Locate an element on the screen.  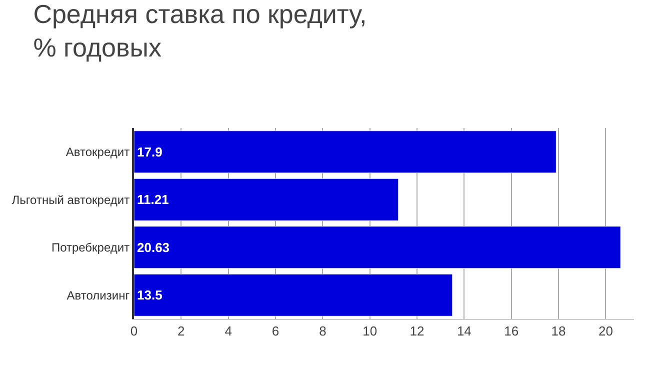
data-label: 11.21 is located at coordinates (153, 200).